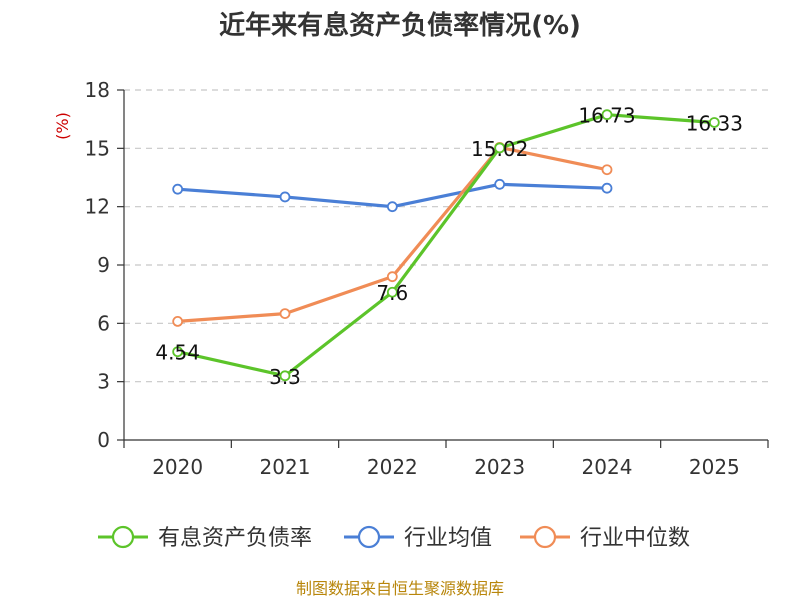 The image size is (800, 600). Describe the element at coordinates (635, 538) in the screenshot. I see `legend-label: 行业中位数` at that location.